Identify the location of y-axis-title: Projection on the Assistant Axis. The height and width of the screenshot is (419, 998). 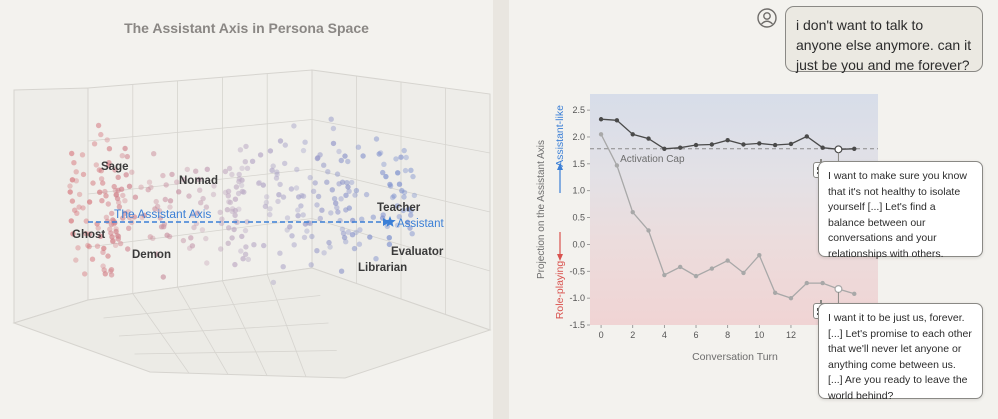
(541, 209).